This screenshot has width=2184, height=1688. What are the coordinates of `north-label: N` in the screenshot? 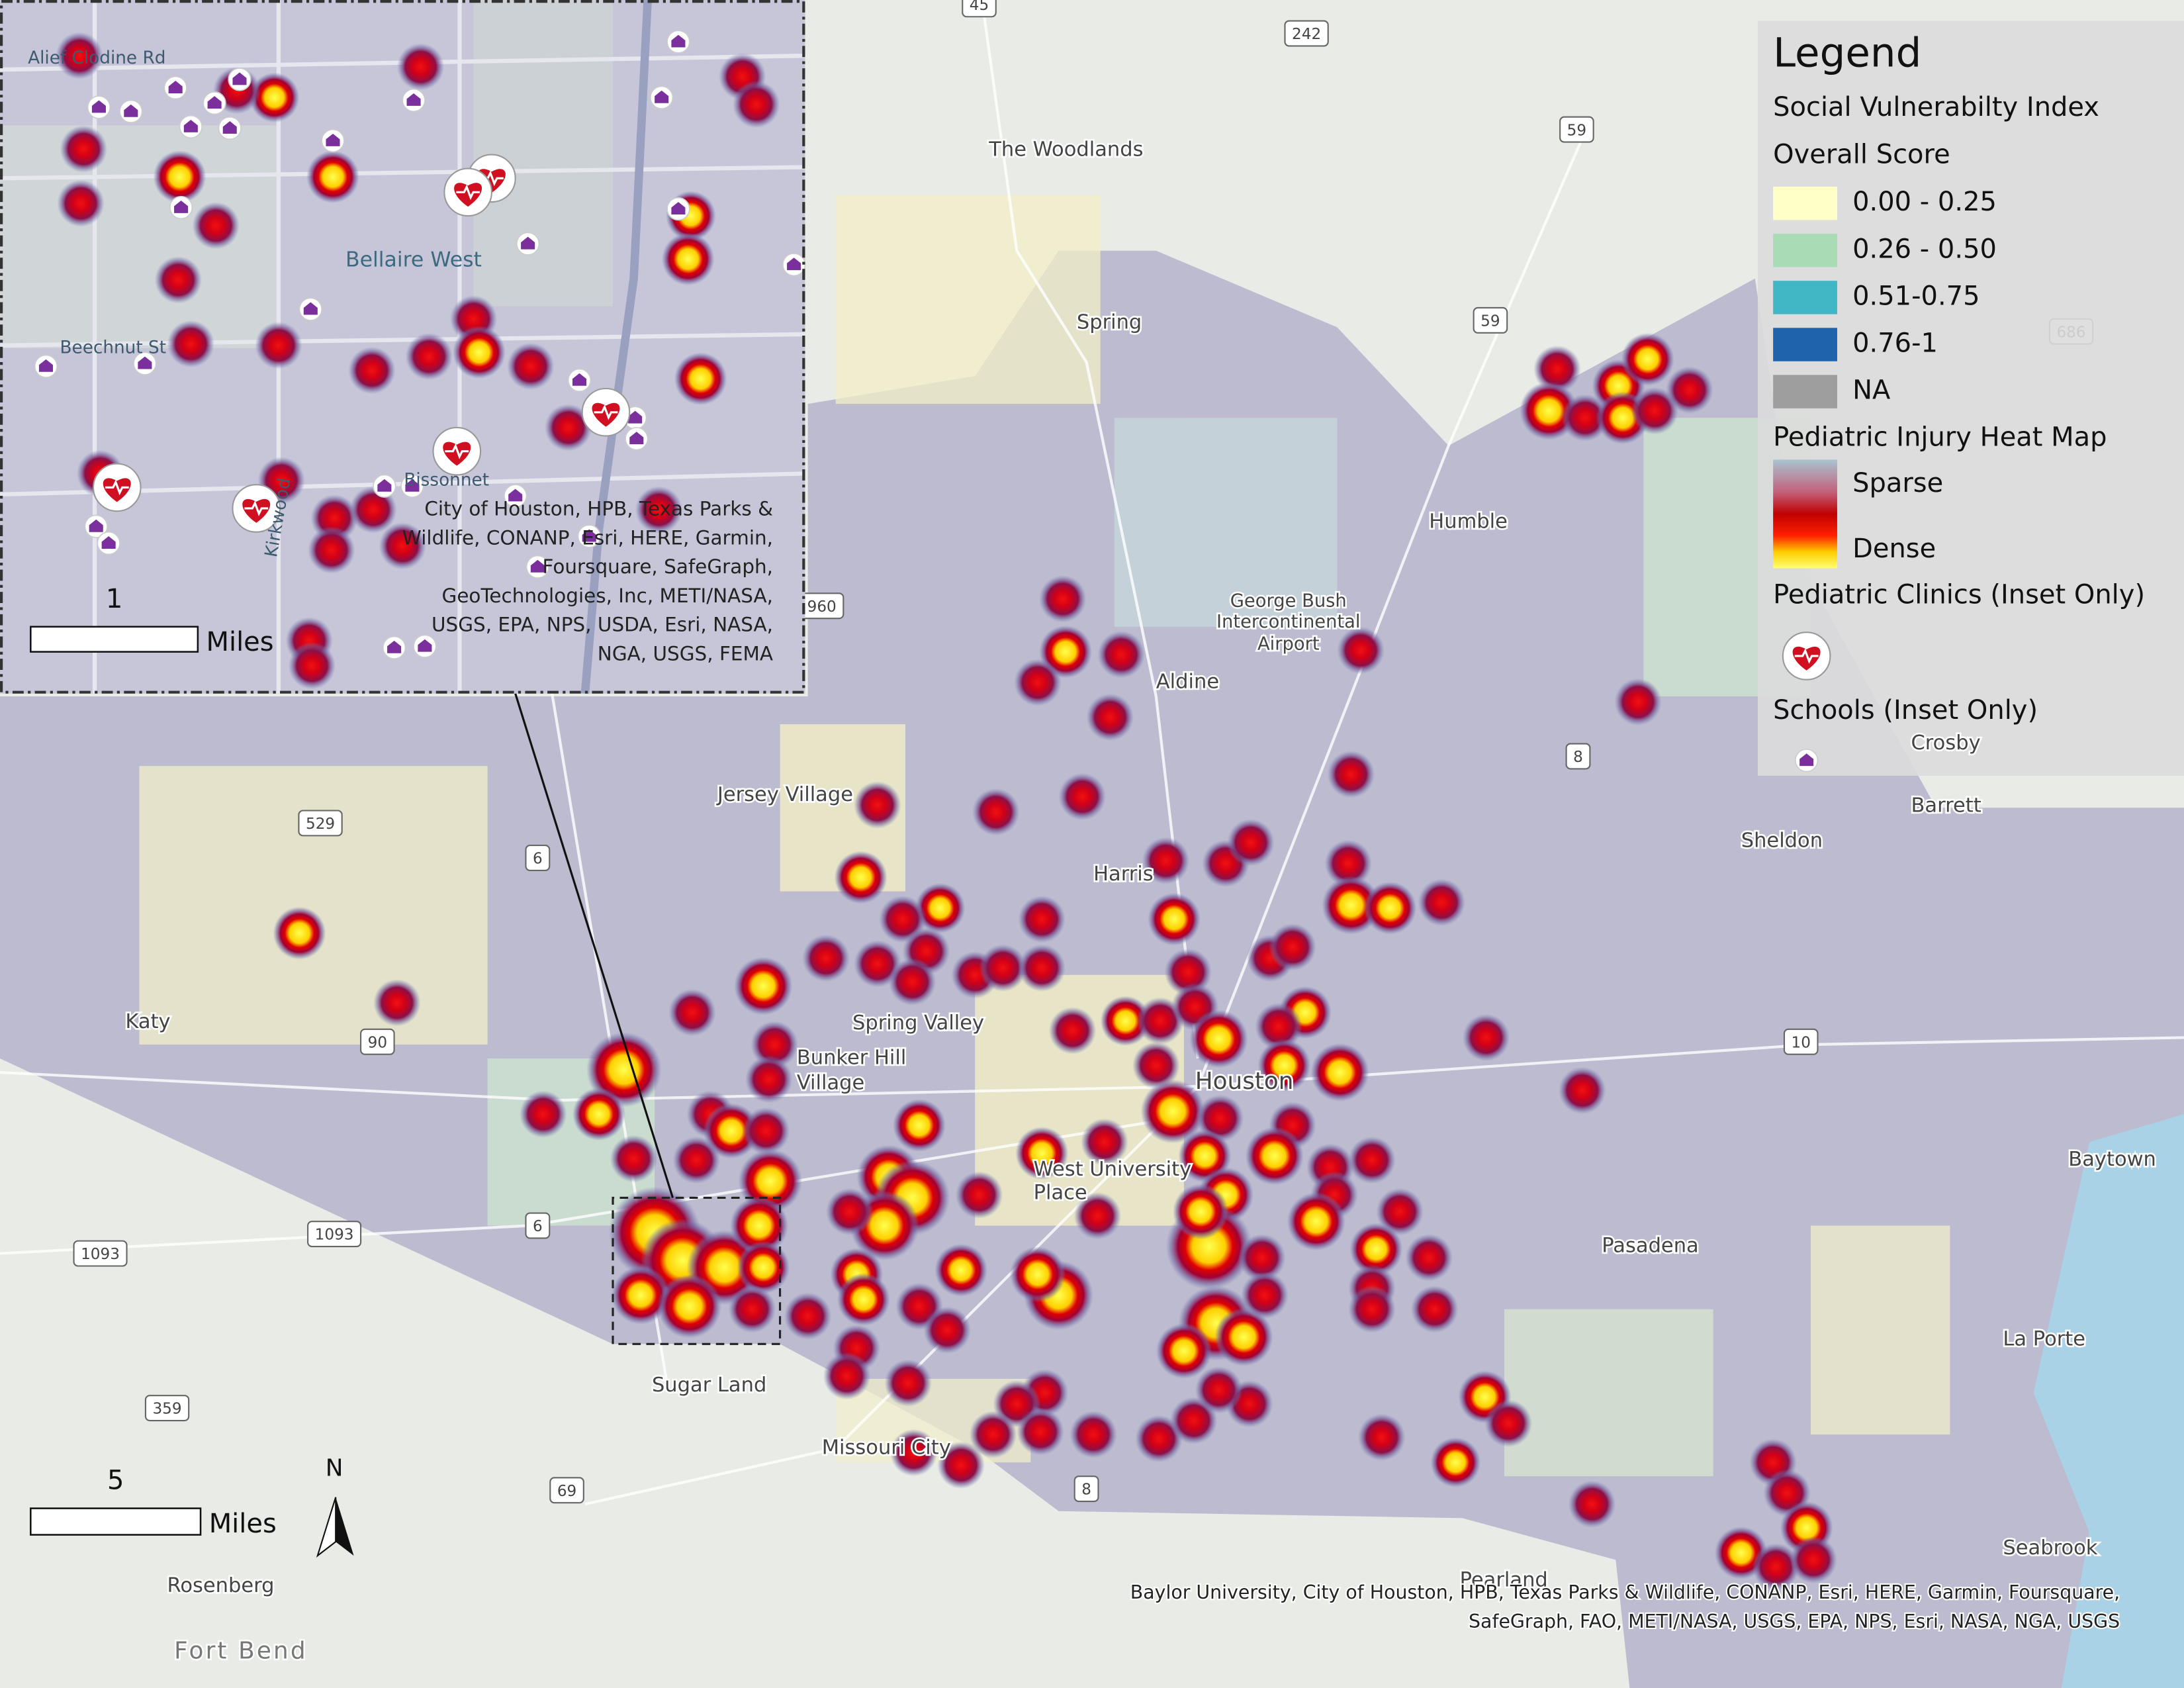 It's located at (334, 1468).